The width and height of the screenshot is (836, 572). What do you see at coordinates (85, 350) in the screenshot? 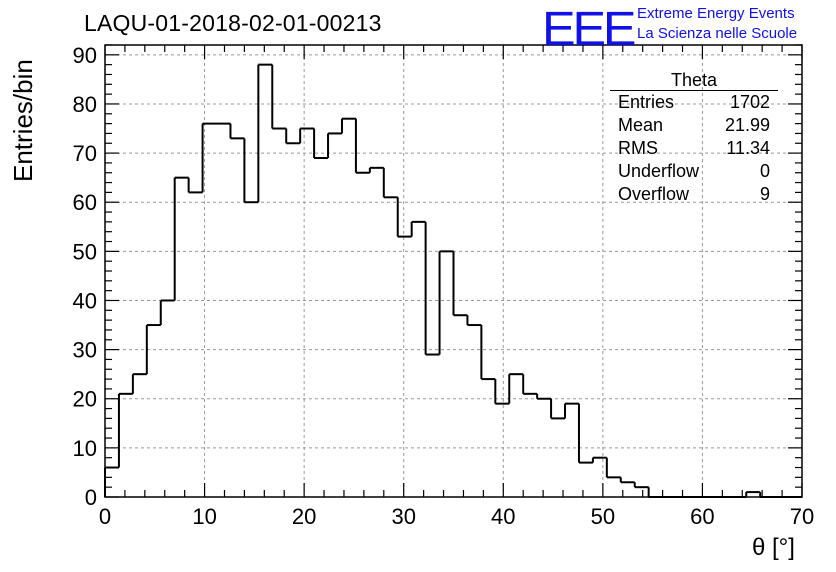
I see `y-tick-label: 30` at bounding box center [85, 350].